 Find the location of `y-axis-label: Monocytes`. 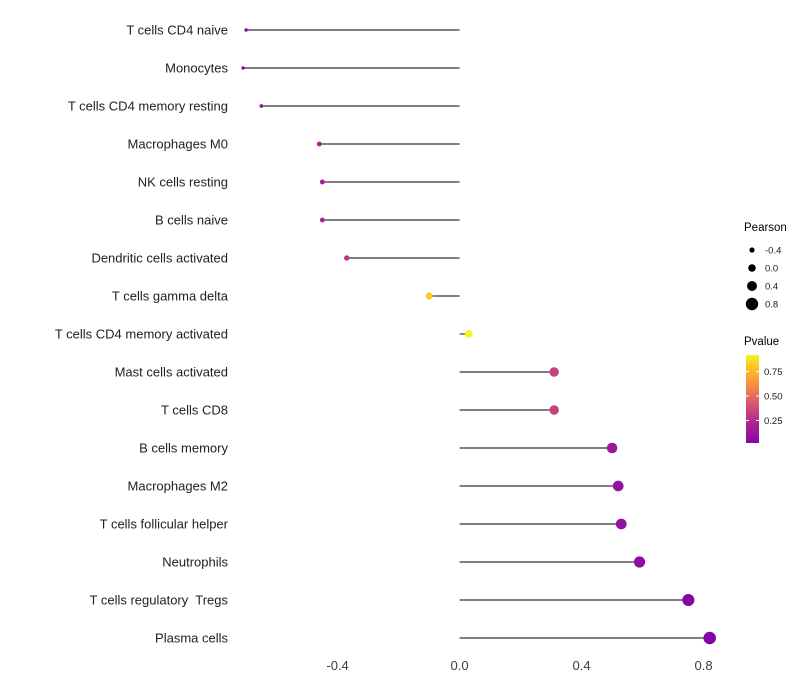

y-axis-label: Monocytes is located at coordinates (196, 68).